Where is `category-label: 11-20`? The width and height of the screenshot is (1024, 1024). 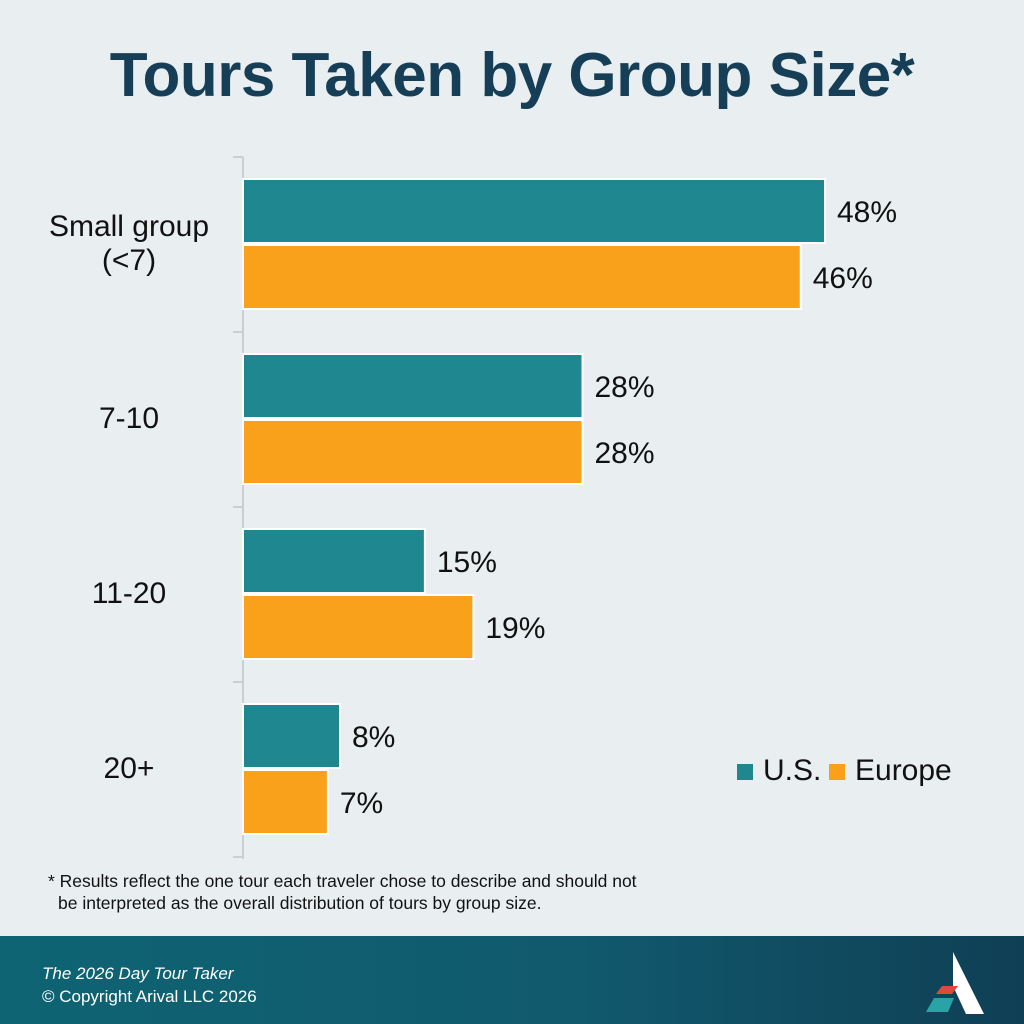
category-label: 11-20 is located at coordinates (129, 593).